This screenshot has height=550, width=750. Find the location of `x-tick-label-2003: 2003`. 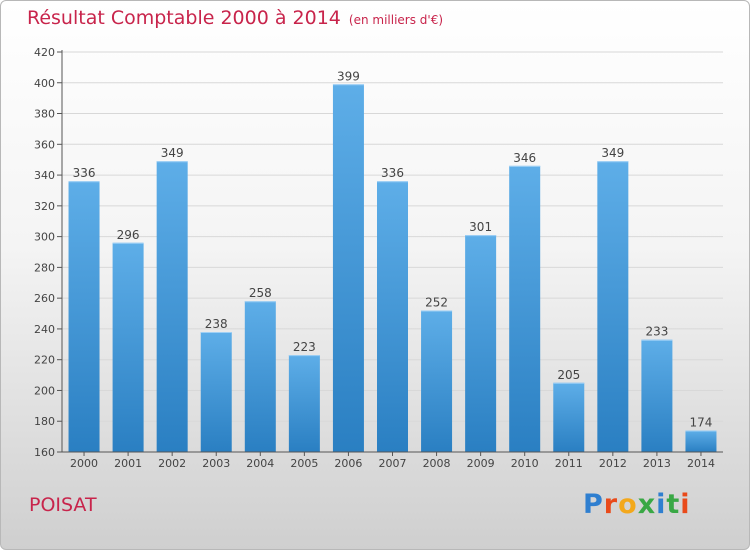

x-tick-label-2003: 2003 is located at coordinates (216, 463).